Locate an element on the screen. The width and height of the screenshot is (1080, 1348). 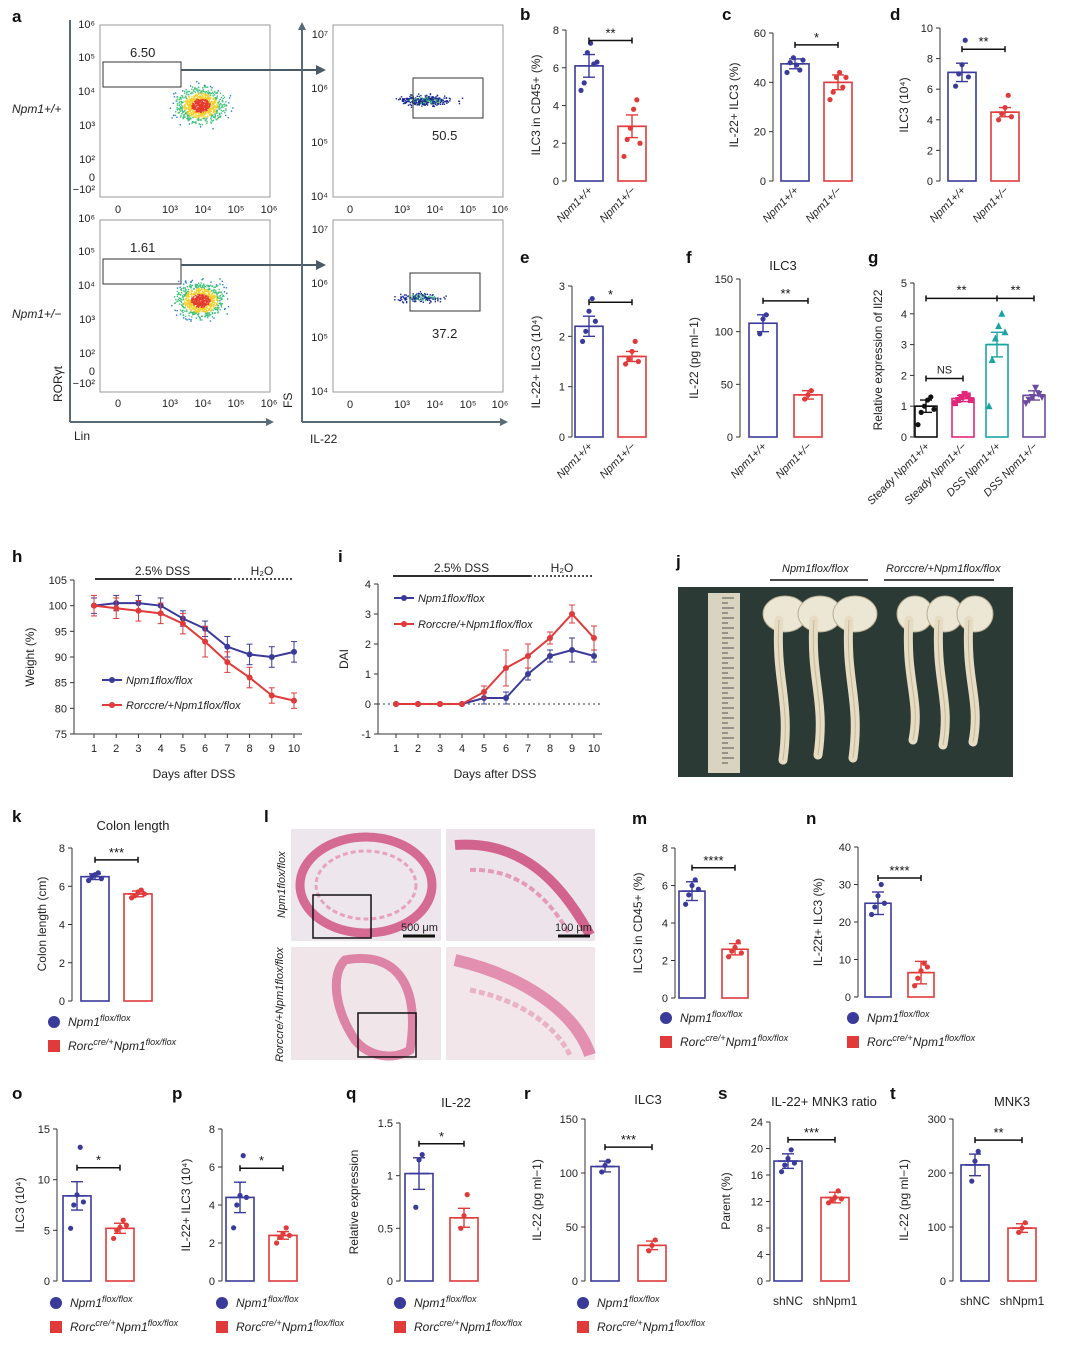
category-label: Steady Npm1+/+ is located at coordinates (898, 473).